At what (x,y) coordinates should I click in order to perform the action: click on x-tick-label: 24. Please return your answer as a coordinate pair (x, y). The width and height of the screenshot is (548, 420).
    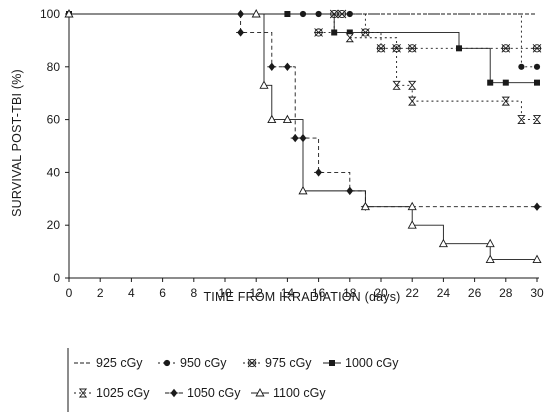
    Looking at the image, I should click on (444, 293).